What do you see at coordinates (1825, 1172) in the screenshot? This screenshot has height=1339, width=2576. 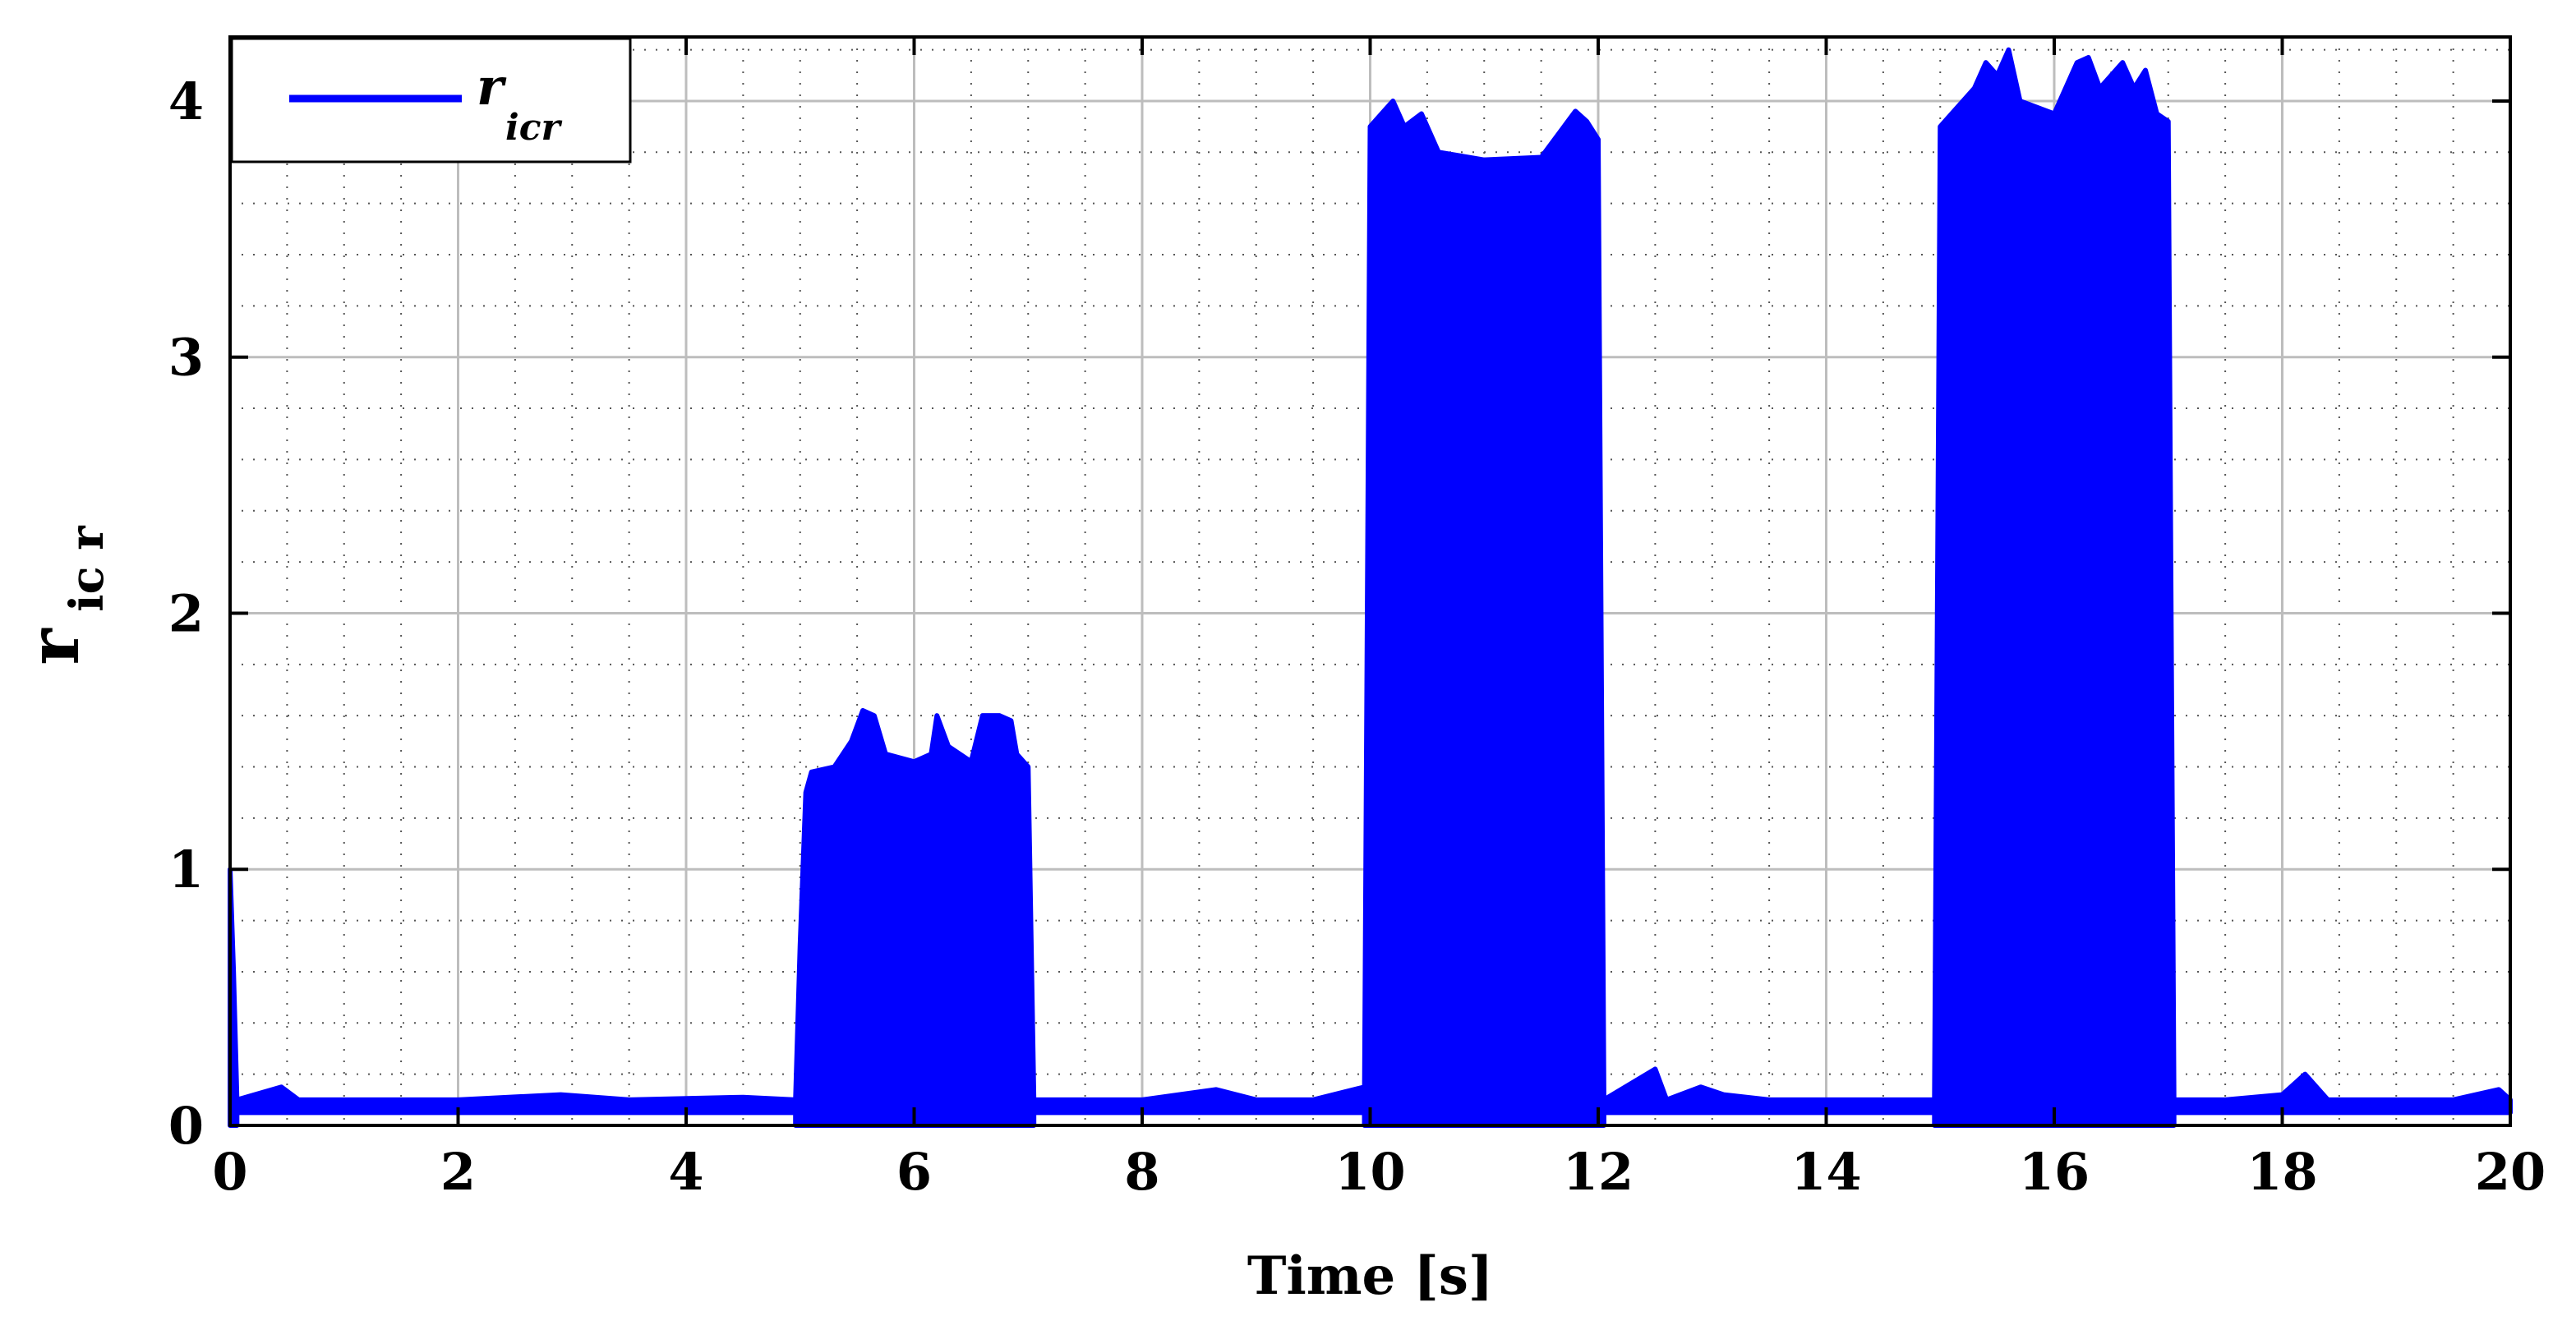 I see `x-tick-label: 14` at bounding box center [1825, 1172].